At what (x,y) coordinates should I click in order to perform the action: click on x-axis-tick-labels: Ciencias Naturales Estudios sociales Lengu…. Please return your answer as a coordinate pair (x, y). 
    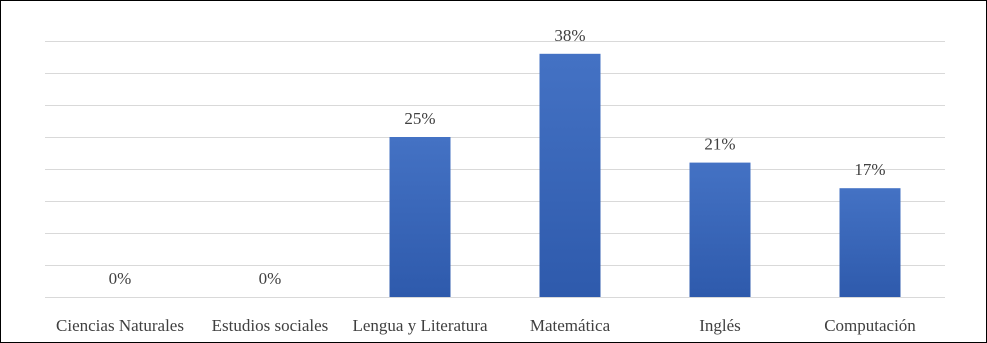
    Looking at the image, I should click on (486, 325).